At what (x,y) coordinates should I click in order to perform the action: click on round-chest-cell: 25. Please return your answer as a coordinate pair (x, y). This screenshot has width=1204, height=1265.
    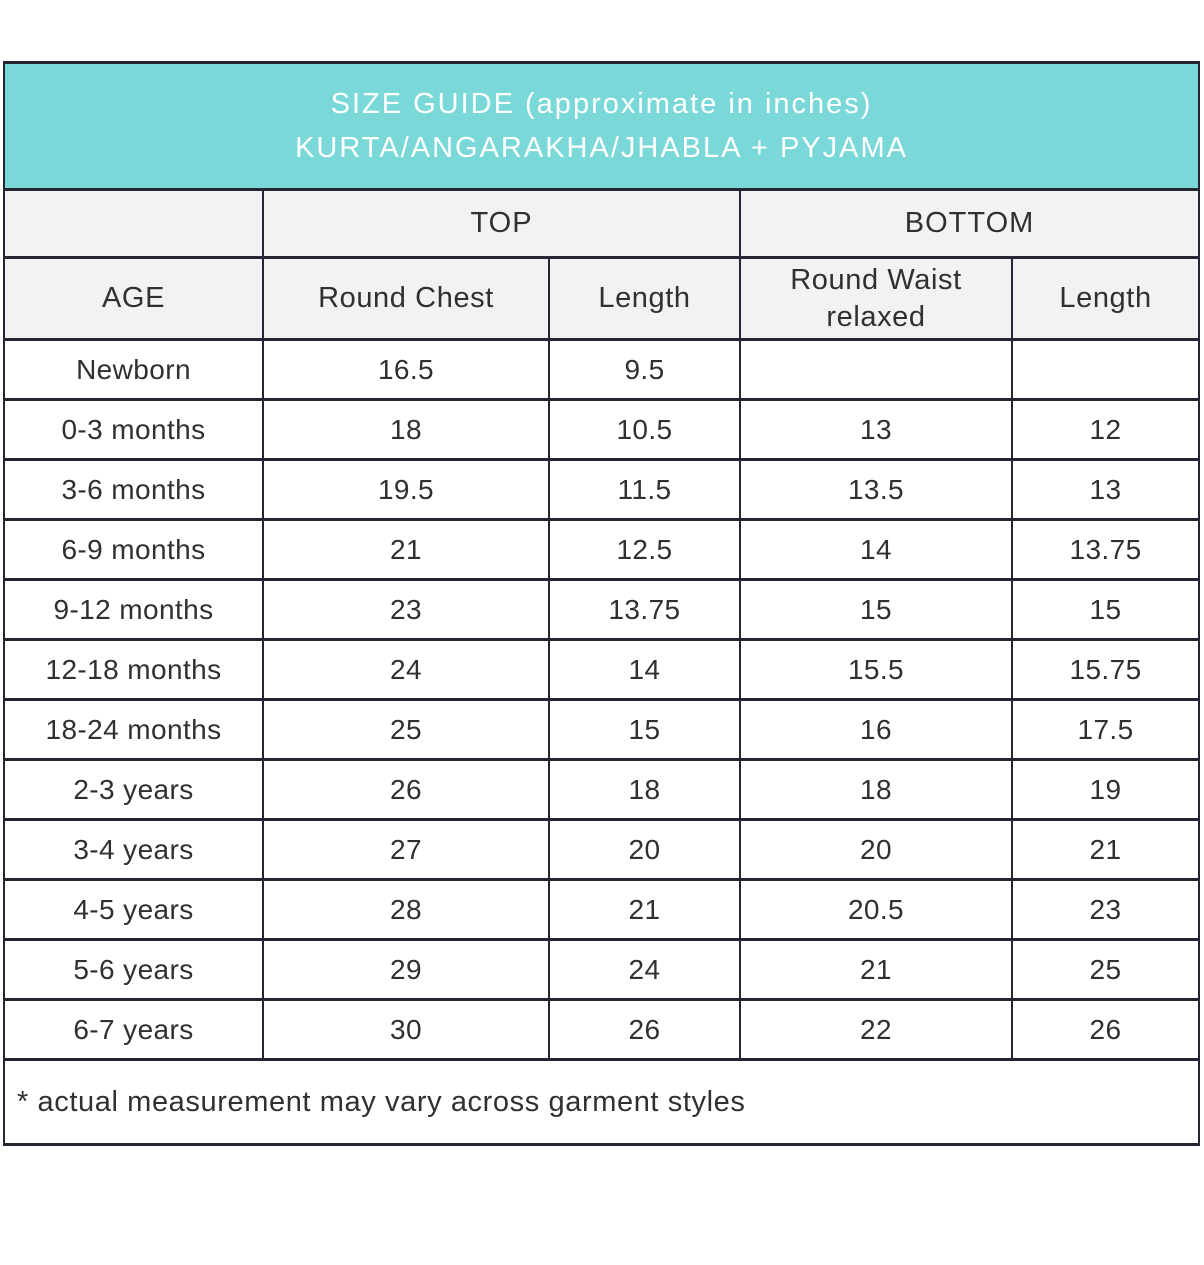
    Looking at the image, I should click on (406, 729).